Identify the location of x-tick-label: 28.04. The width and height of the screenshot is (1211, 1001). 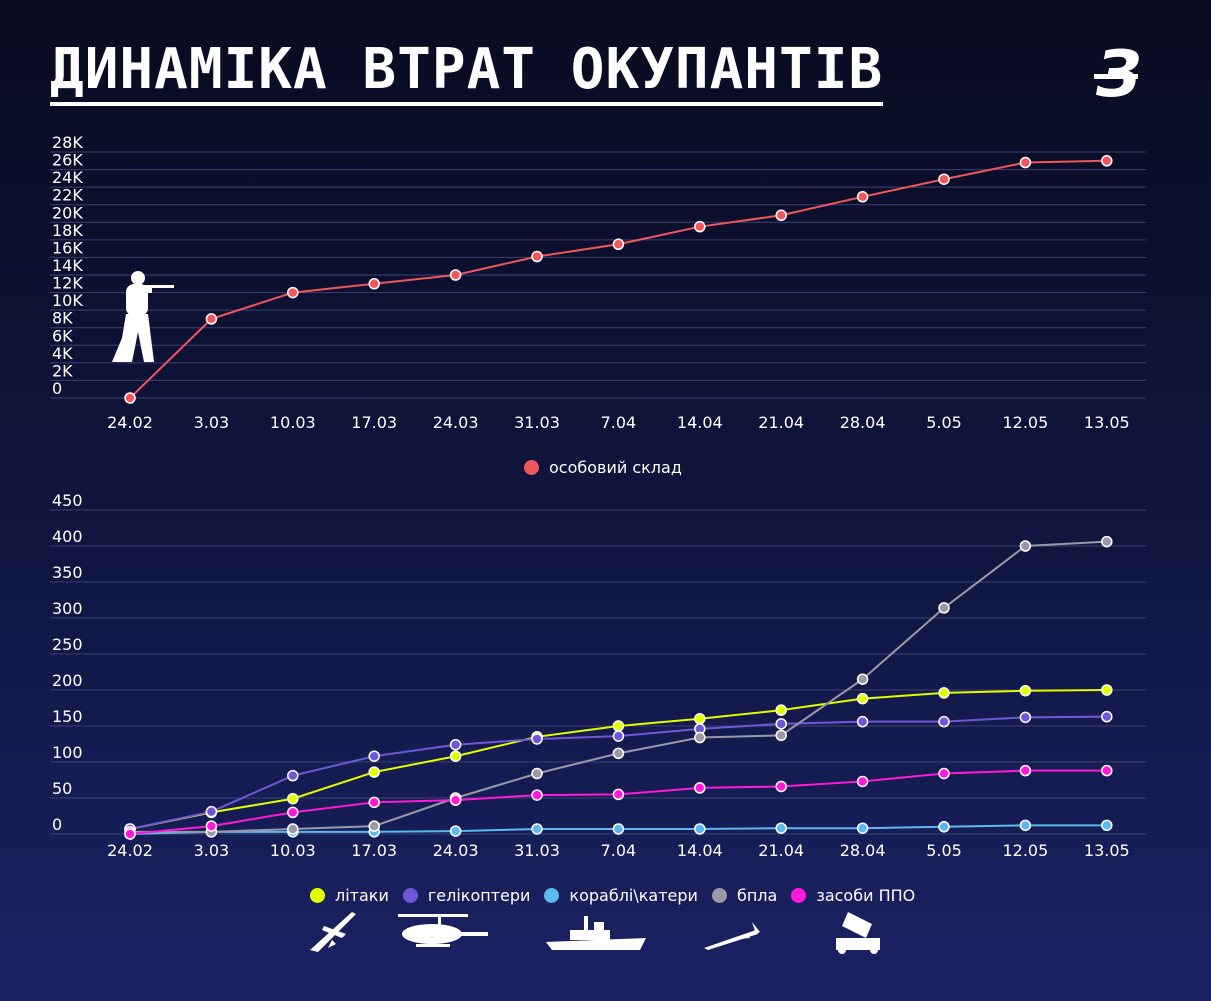
(863, 850).